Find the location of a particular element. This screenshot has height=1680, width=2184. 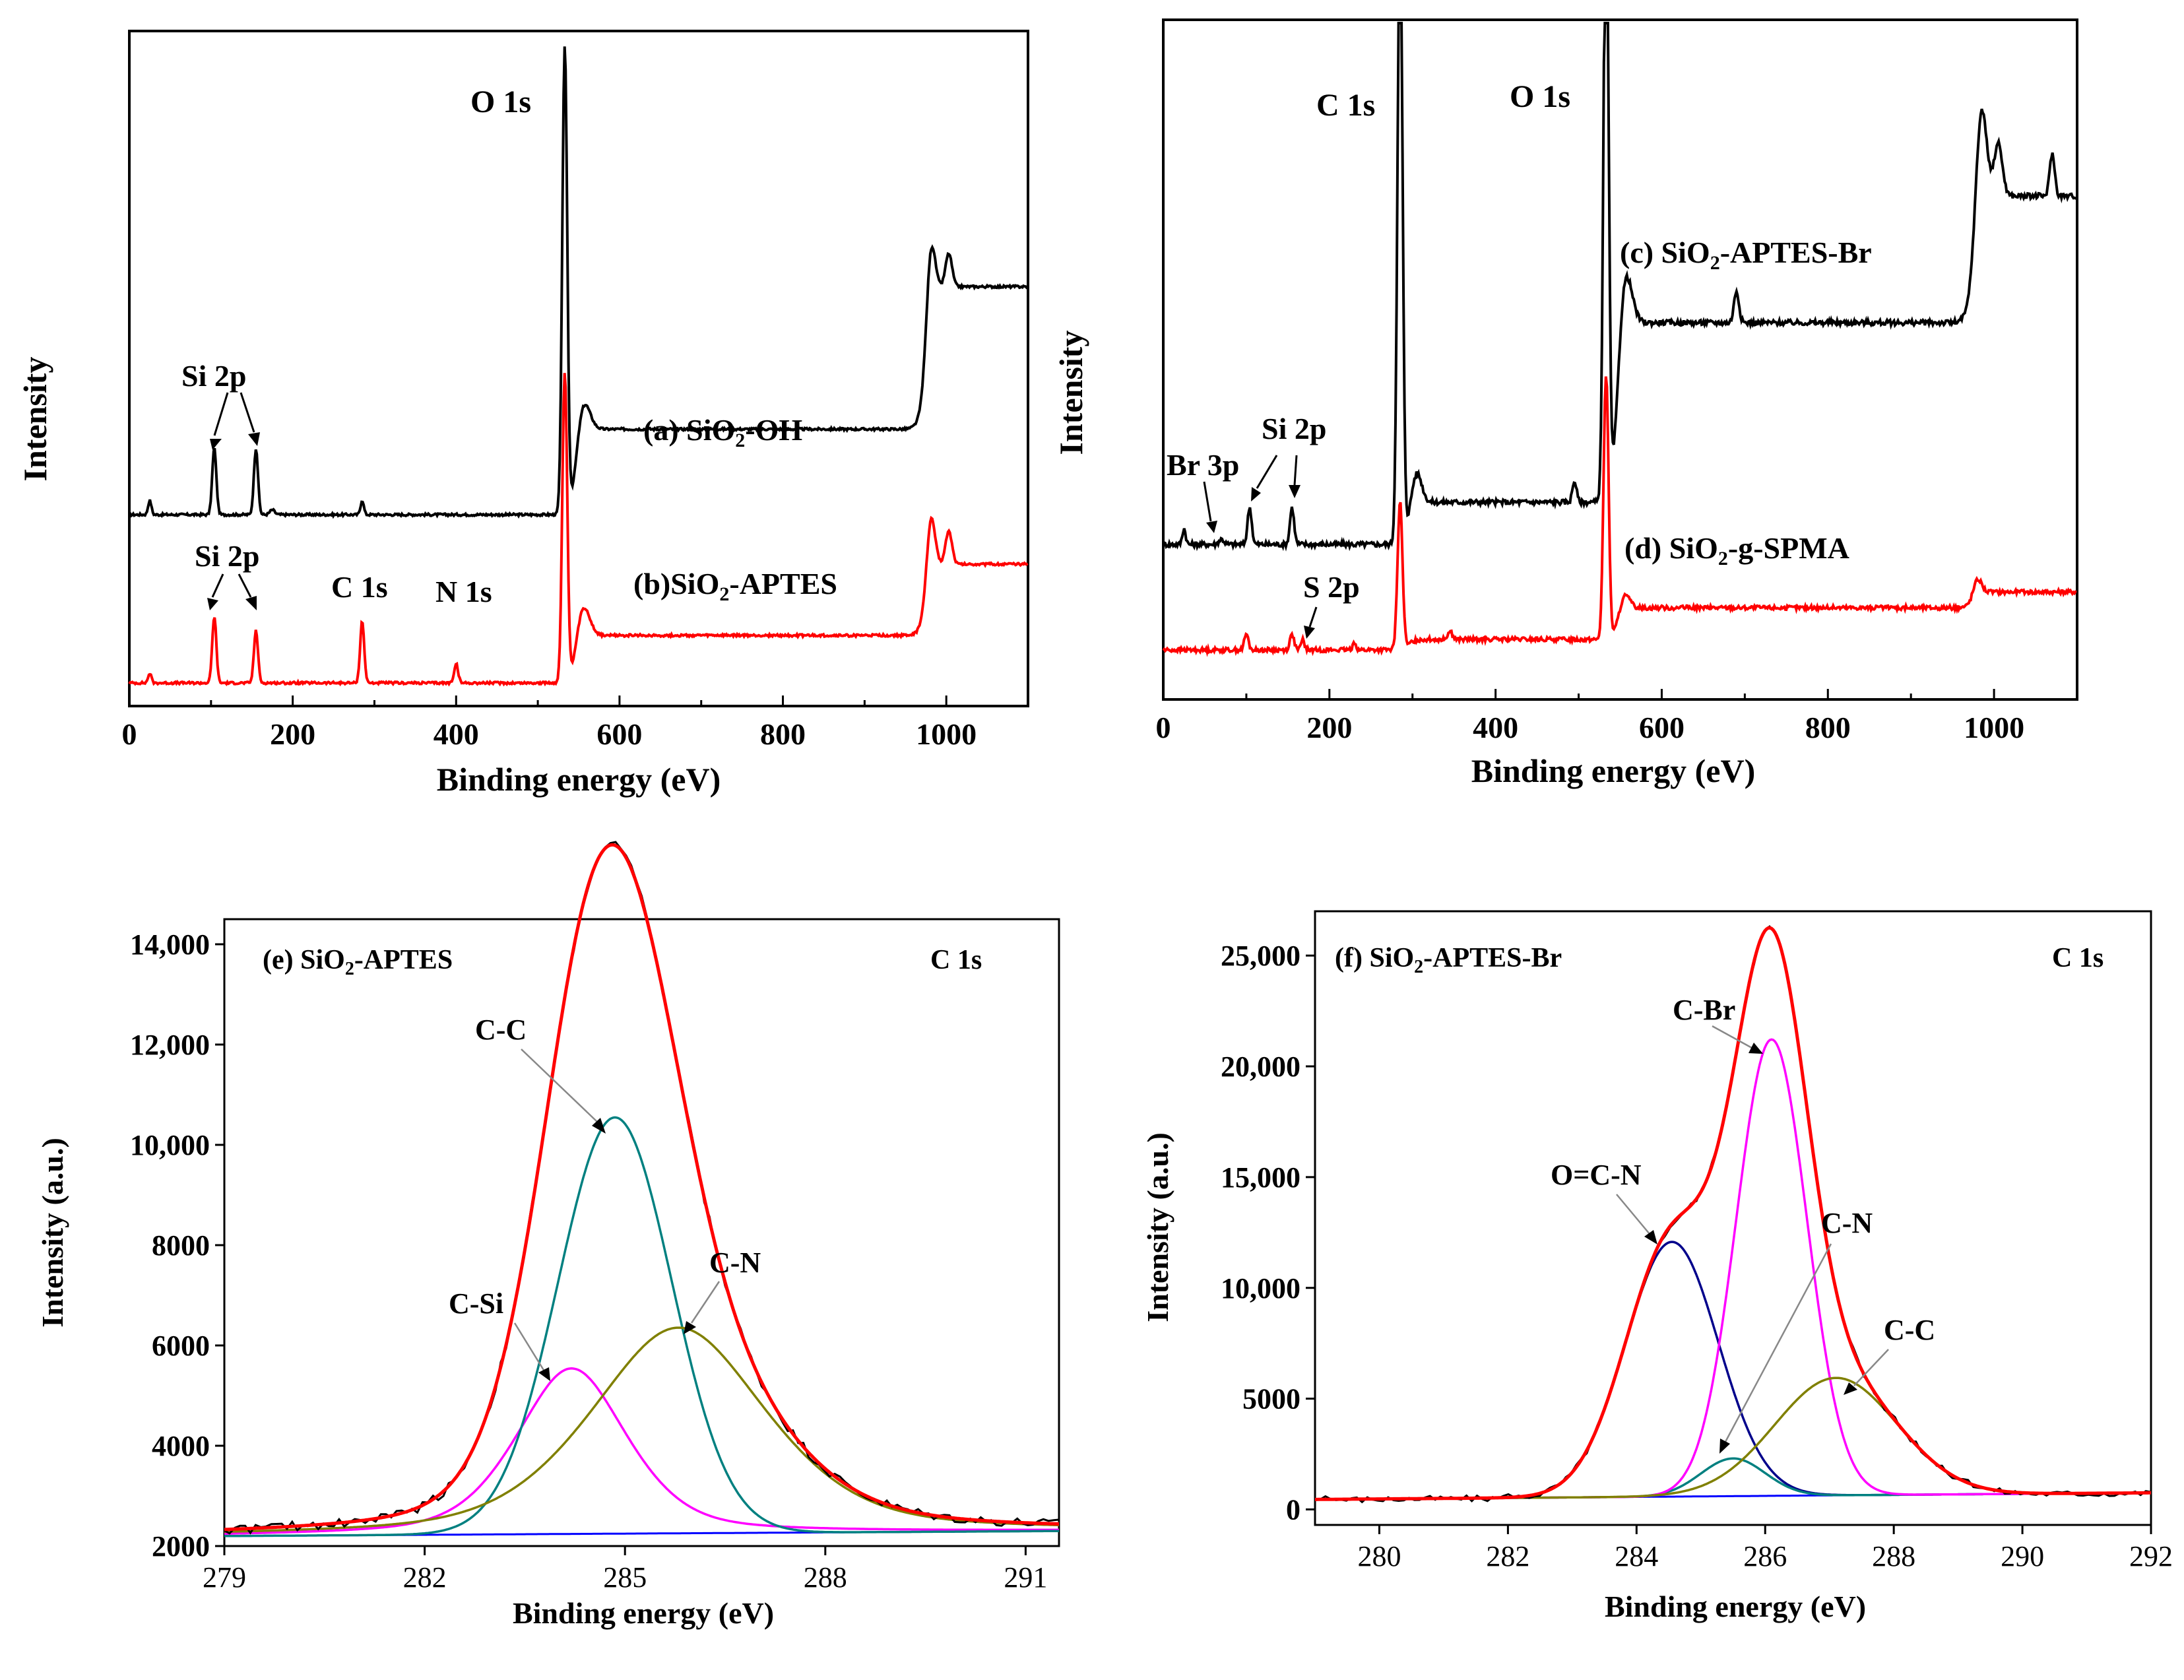

x-tick-label: 280 is located at coordinates (1379, 1556).